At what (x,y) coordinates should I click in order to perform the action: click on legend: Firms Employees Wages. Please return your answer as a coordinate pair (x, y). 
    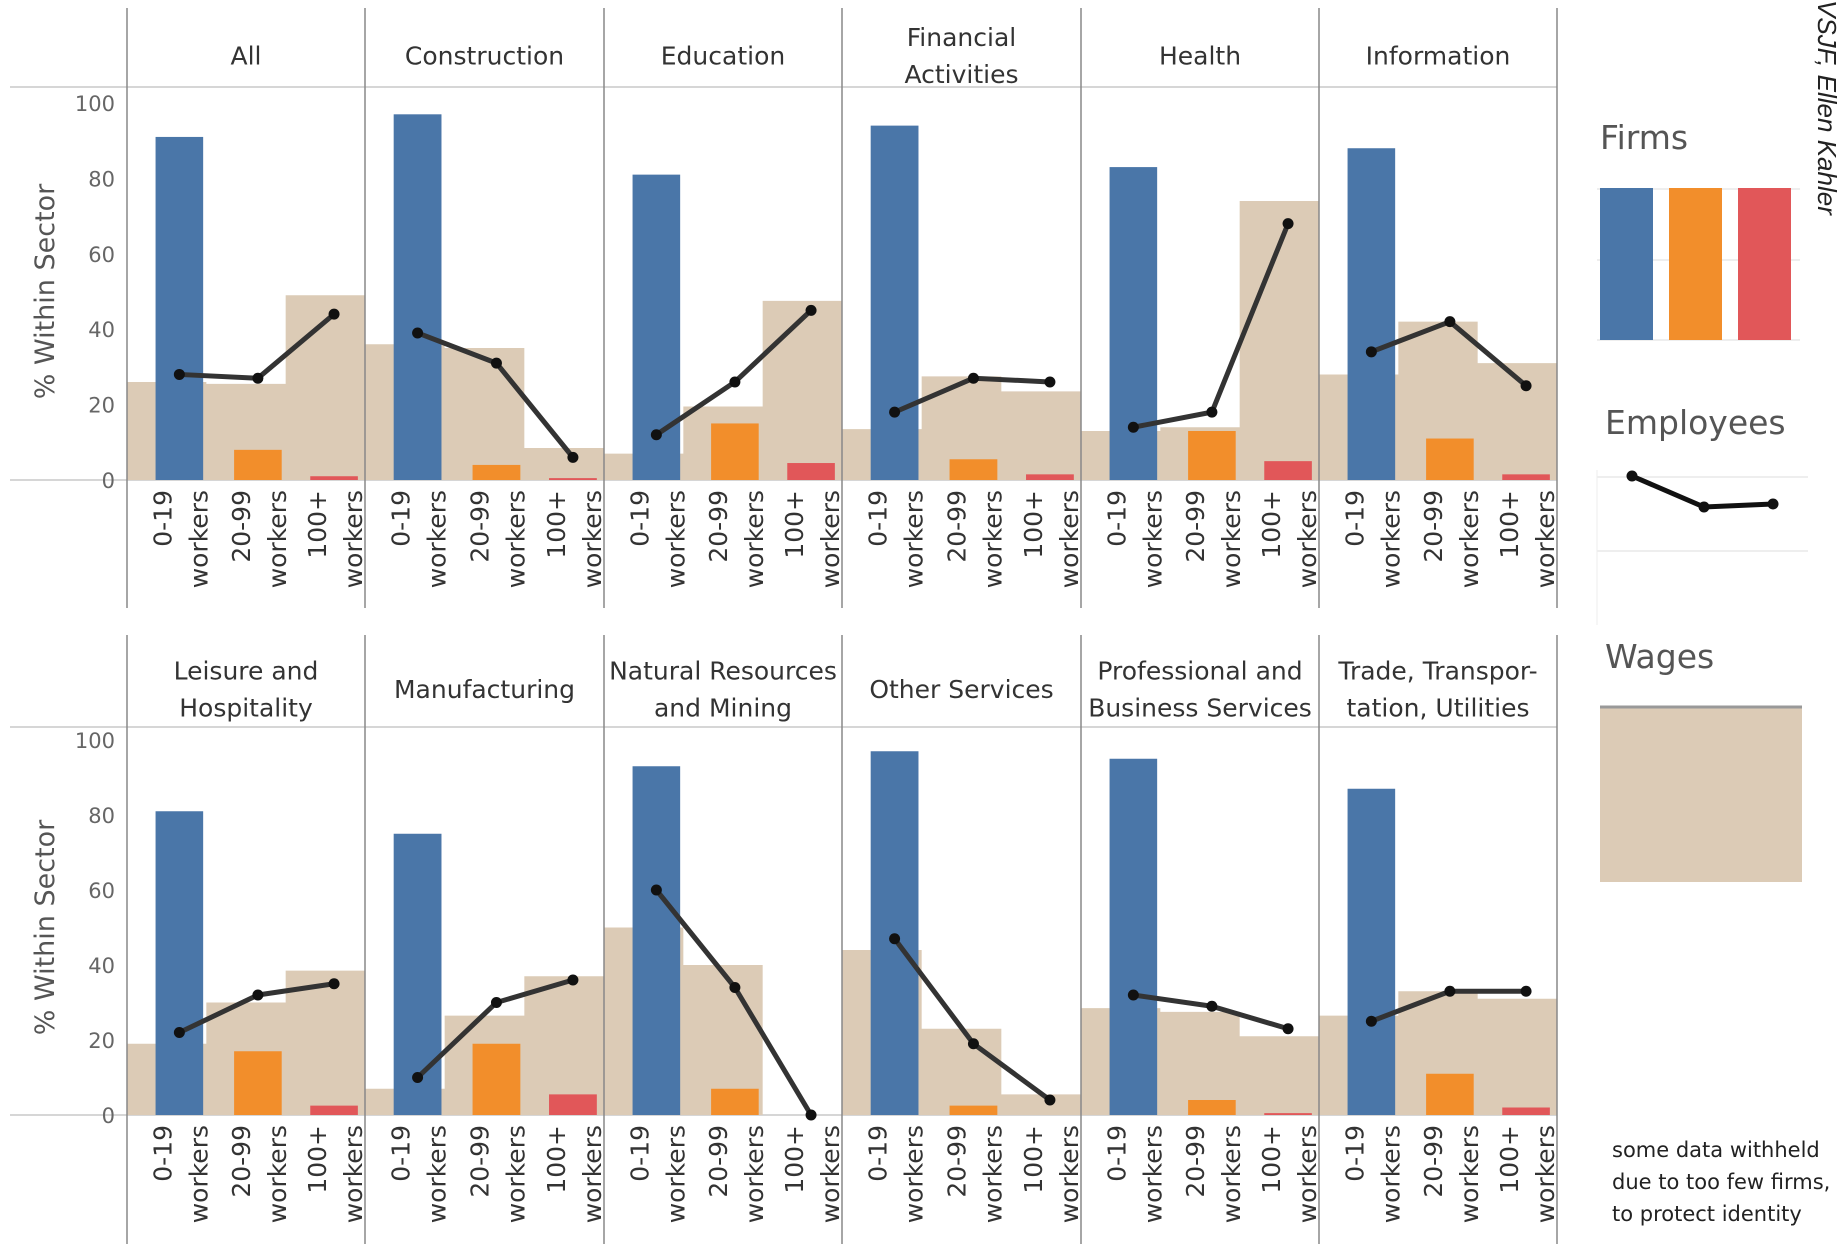
    Looking at the image, I should click on (1702, 500).